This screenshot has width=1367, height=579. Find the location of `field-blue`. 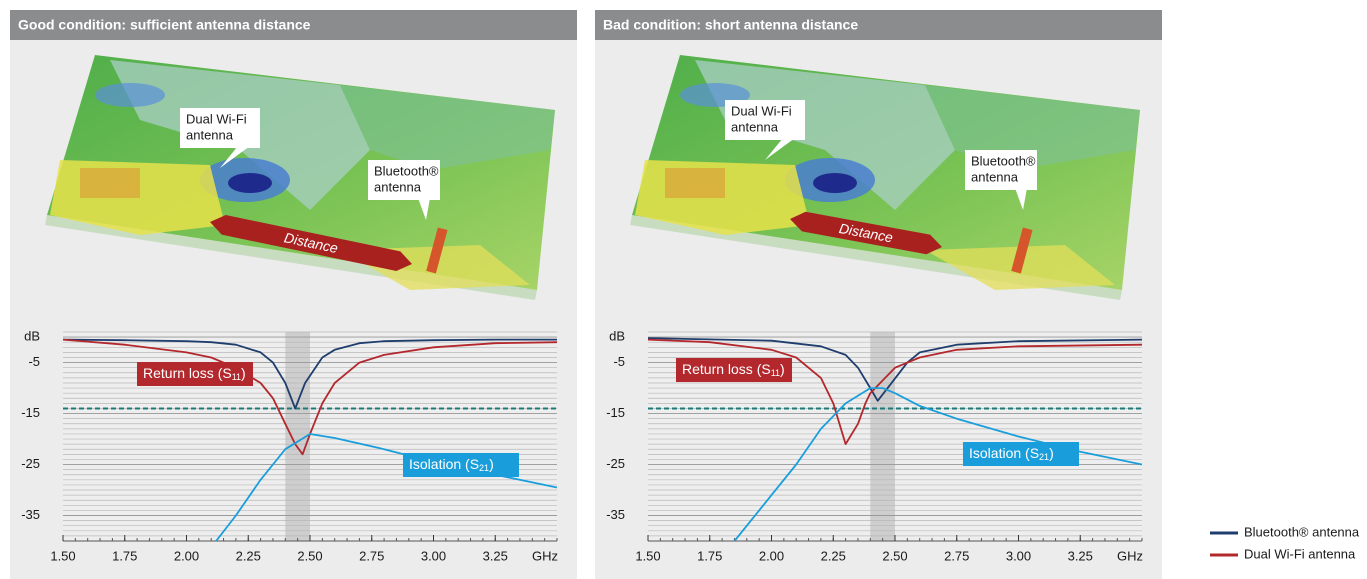

field-blue is located at coordinates (130, 95).